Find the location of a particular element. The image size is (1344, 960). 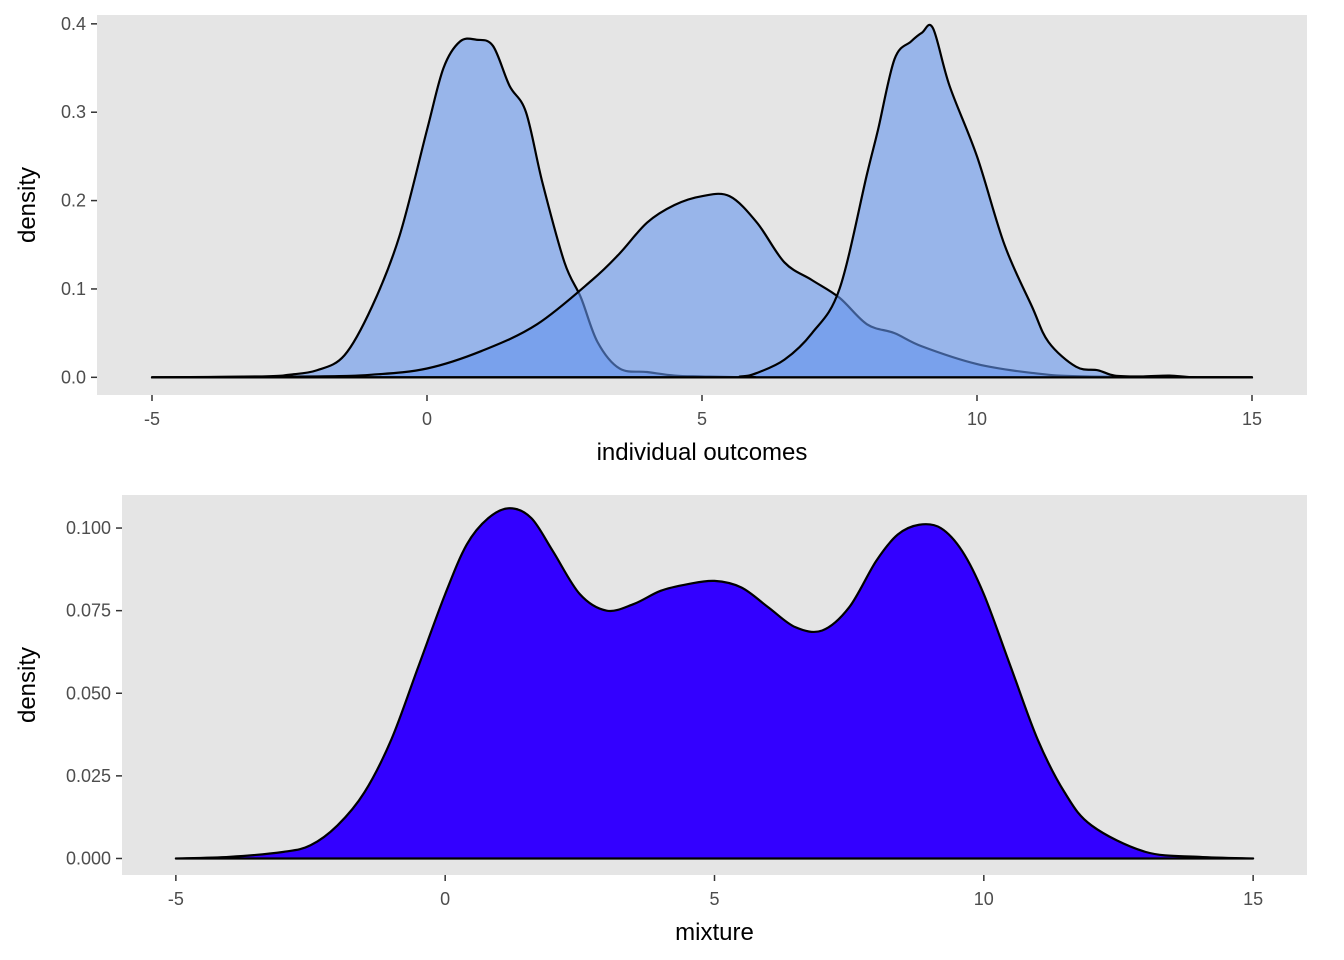

y-tick-label: 0.000 is located at coordinates (88, 858).